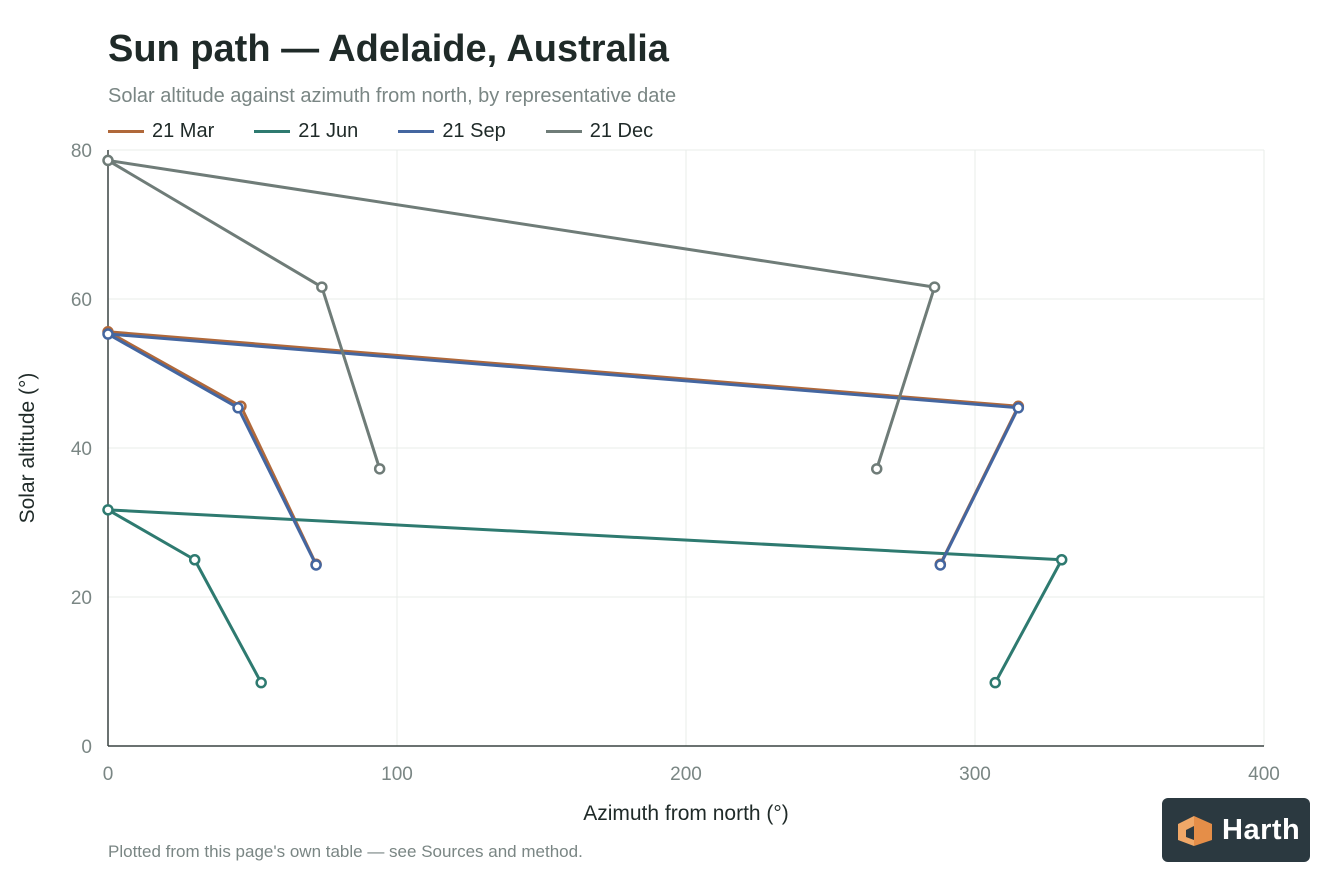 The height and width of the screenshot is (896, 1344). Describe the element at coordinates (388, 49) in the screenshot. I see `chart-title: Sun path — Adelaide, Australia` at that location.